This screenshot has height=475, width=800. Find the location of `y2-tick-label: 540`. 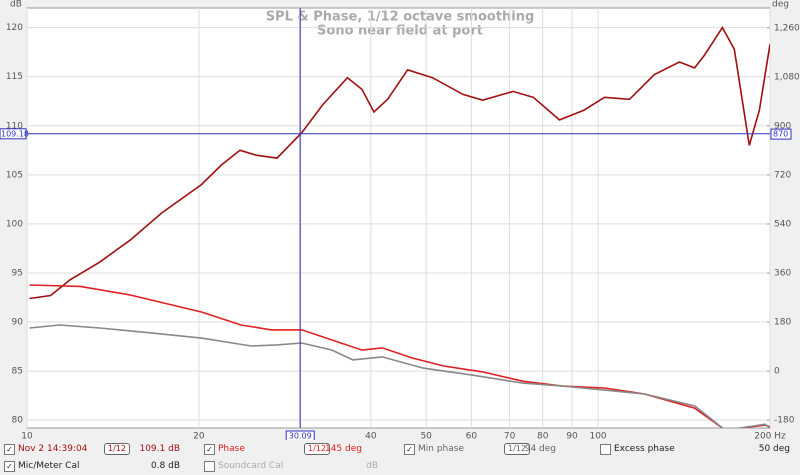

y2-tick-label: 540 is located at coordinates (782, 224).